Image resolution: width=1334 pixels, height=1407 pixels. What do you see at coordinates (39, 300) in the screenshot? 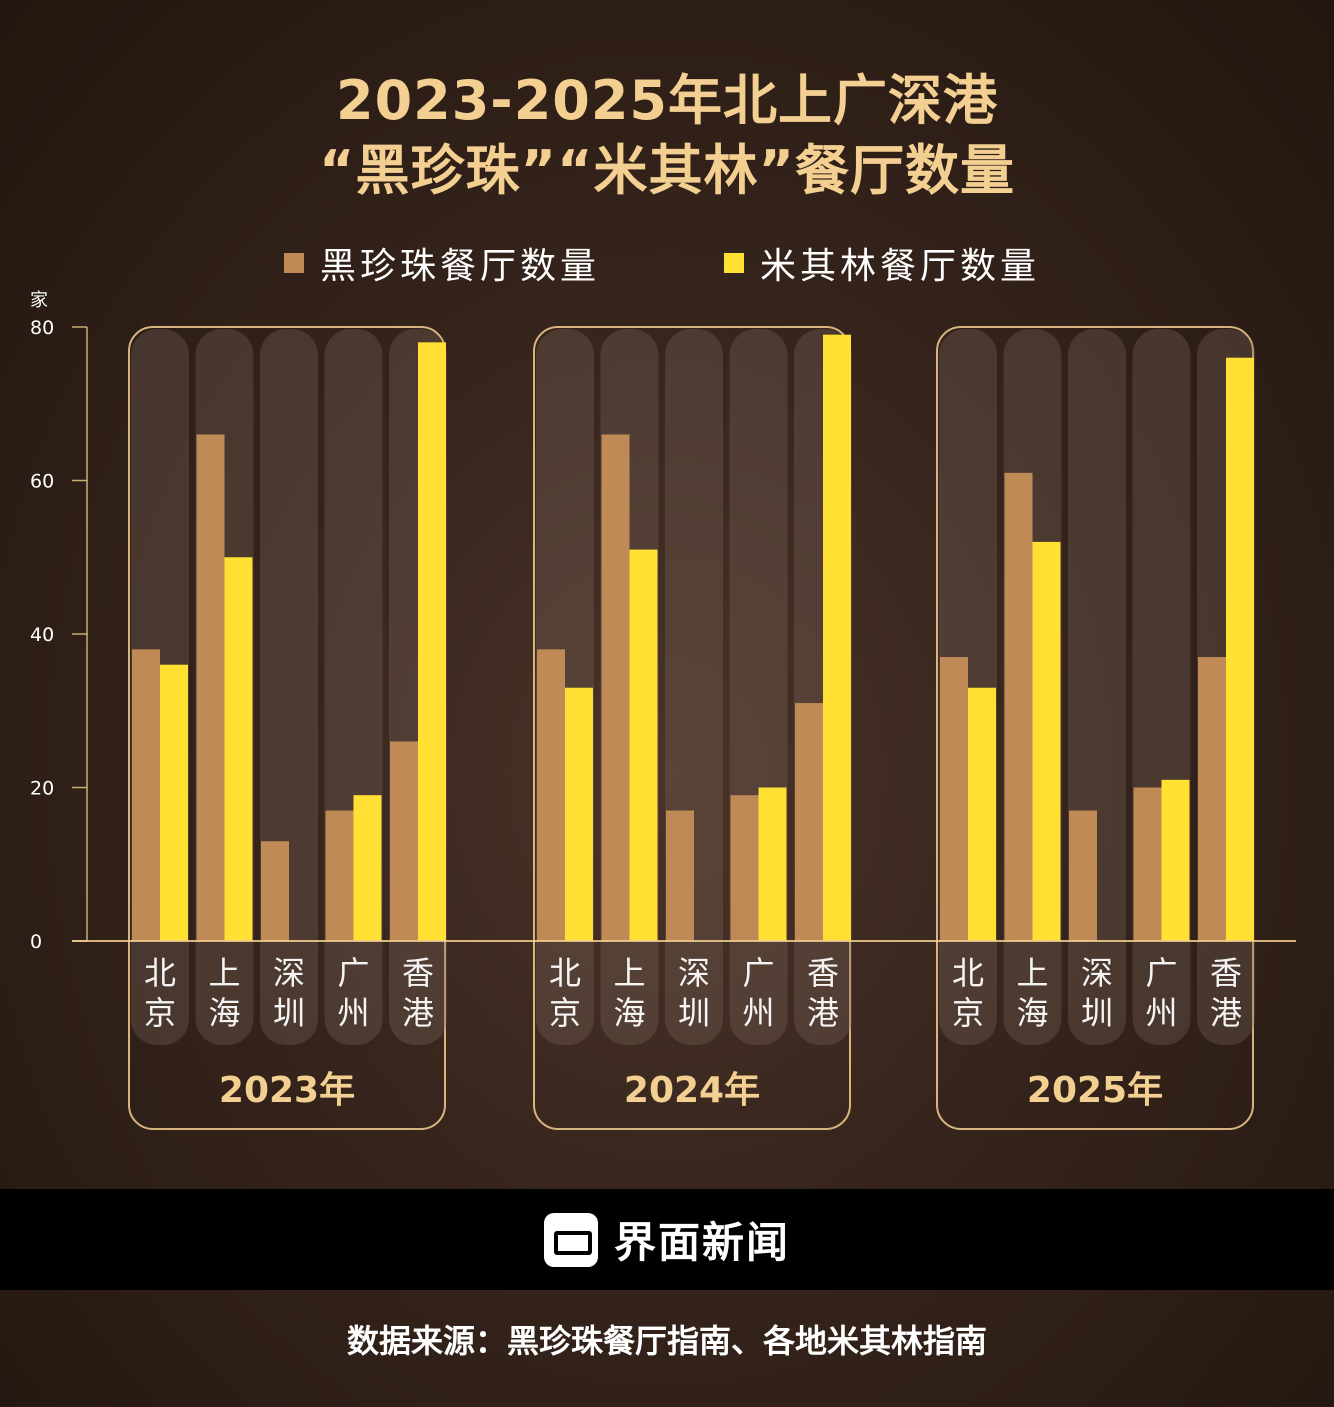
I see `y-axis-unit: 家` at bounding box center [39, 300].